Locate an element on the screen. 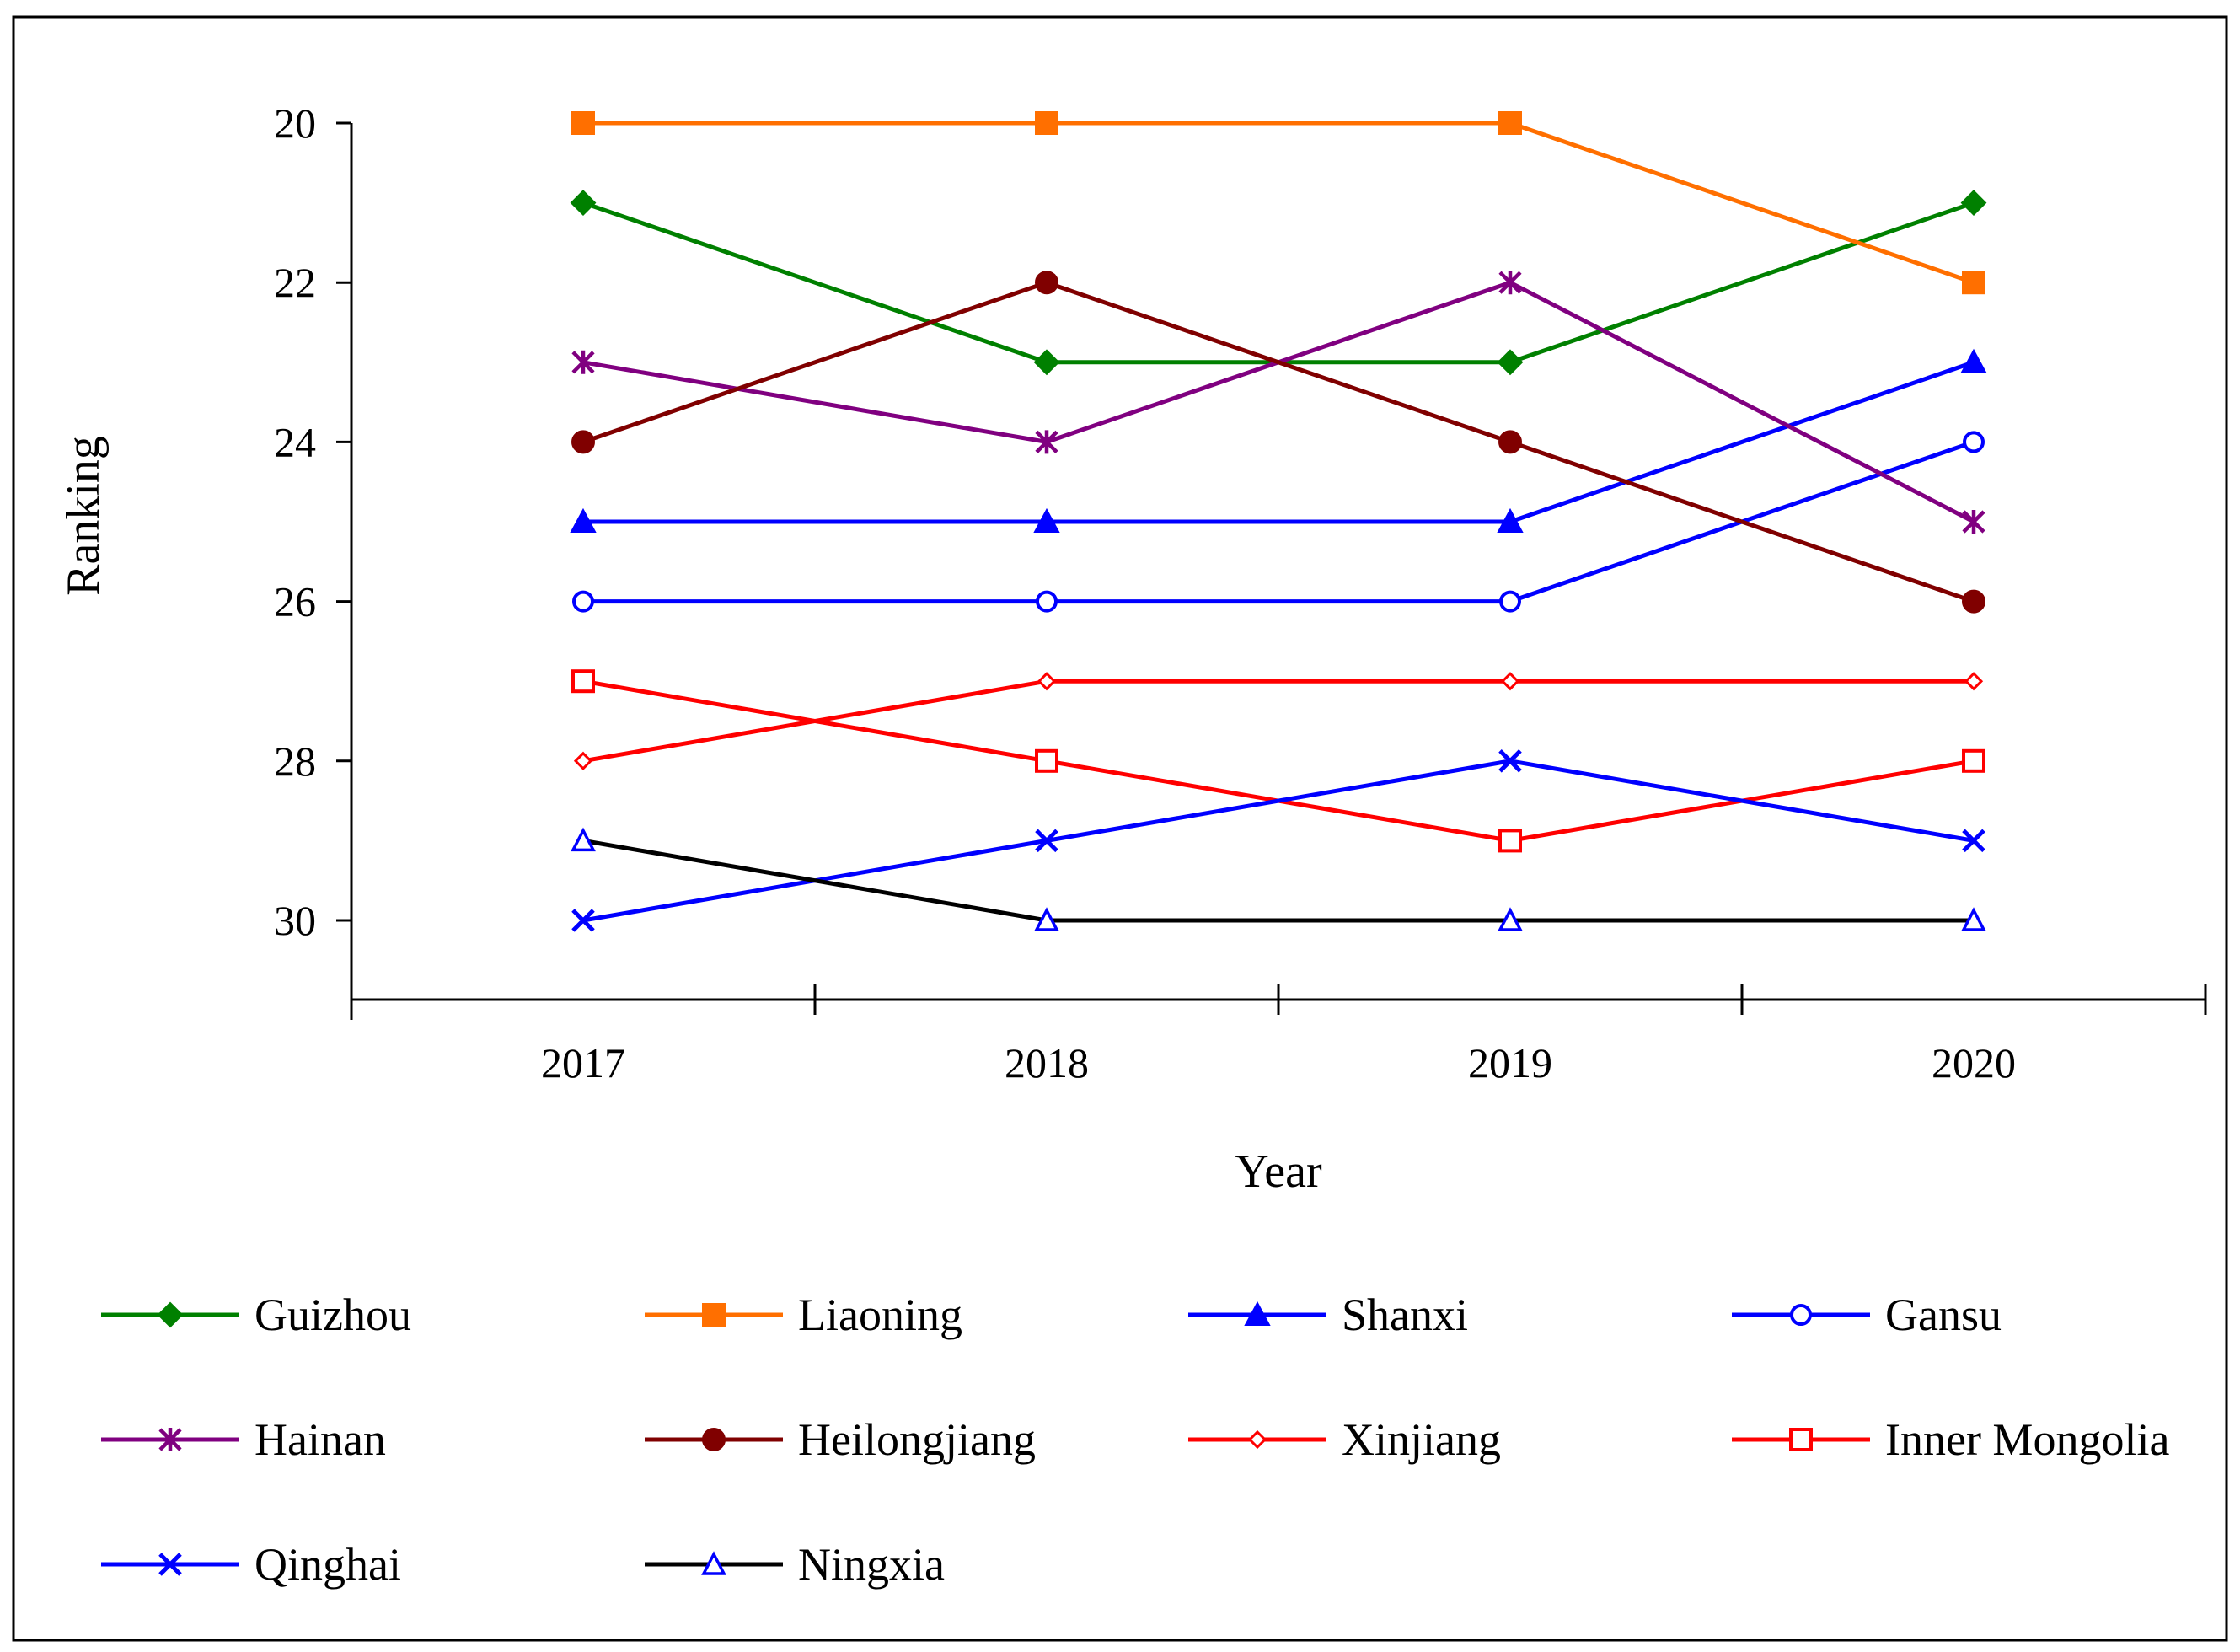 The image size is (2240, 1652). legend-item-guizhou: Guizhou is located at coordinates (256, 1315).